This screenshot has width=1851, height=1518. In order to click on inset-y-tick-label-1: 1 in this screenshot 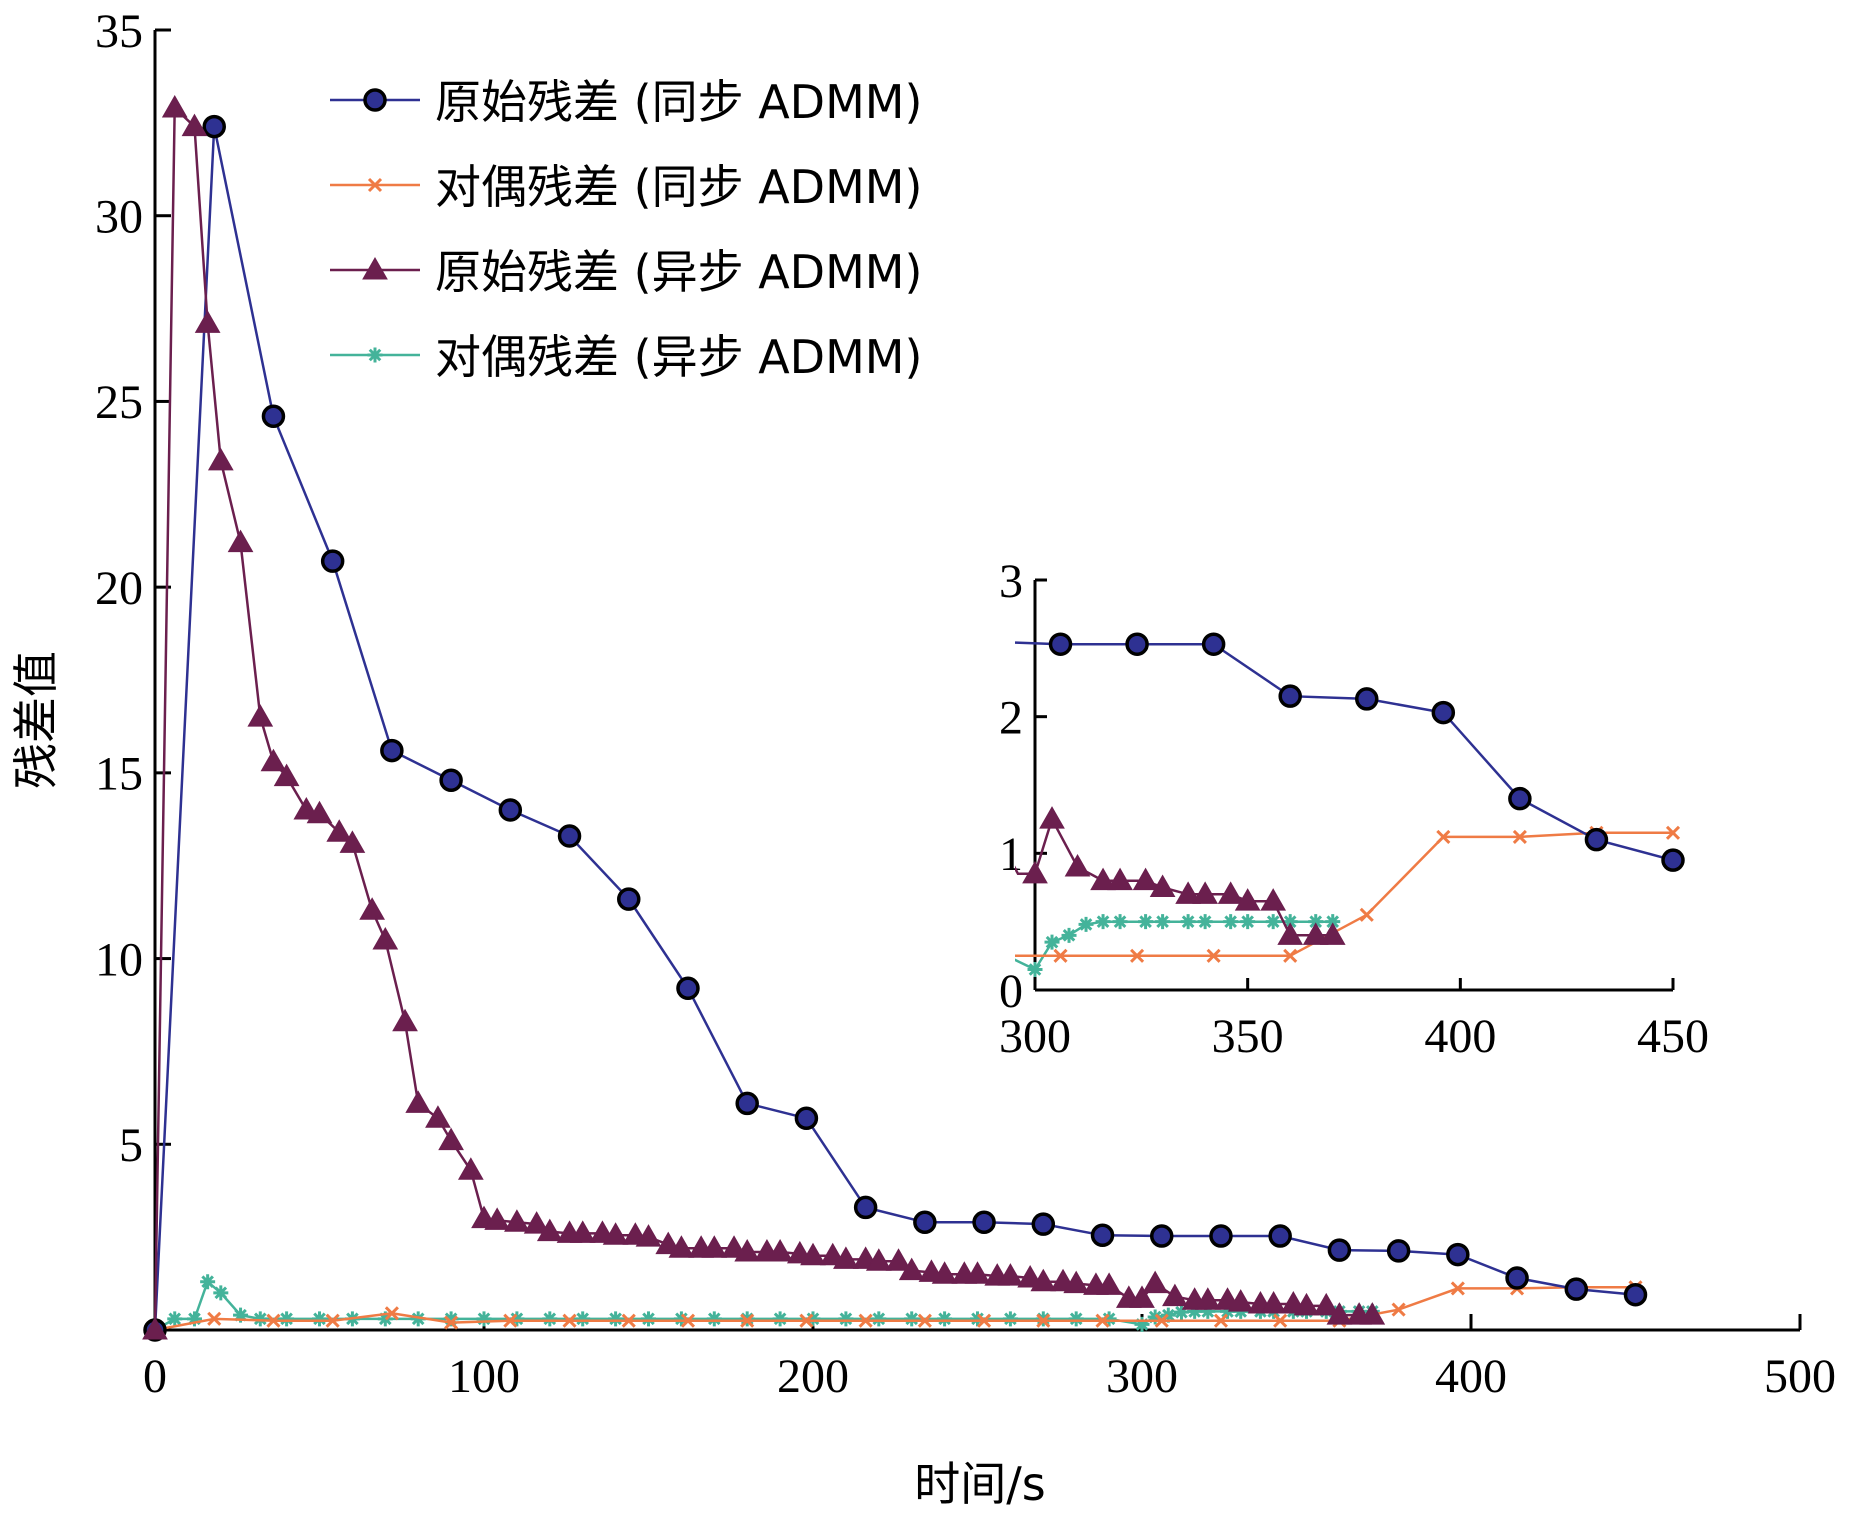, I will do `click(1011, 854)`.